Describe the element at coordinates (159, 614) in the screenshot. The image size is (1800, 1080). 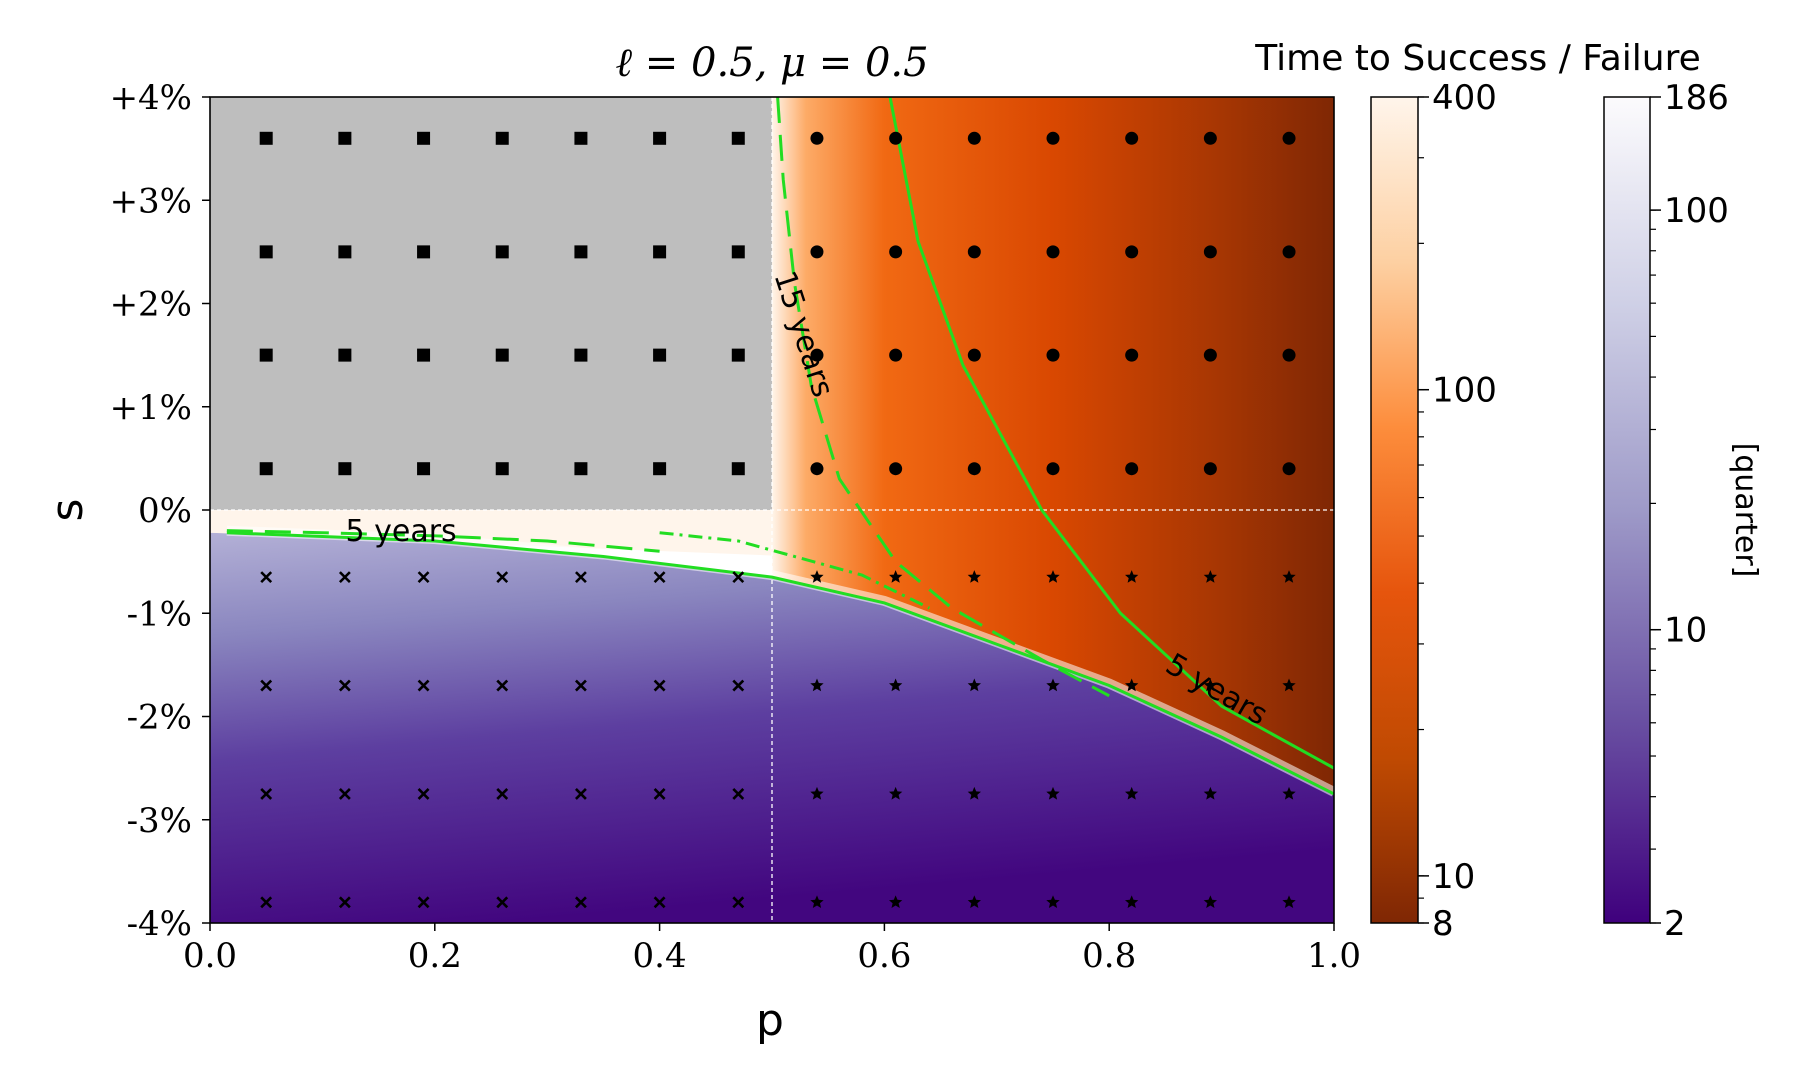
I see `y-tick-label: -1%` at that location.